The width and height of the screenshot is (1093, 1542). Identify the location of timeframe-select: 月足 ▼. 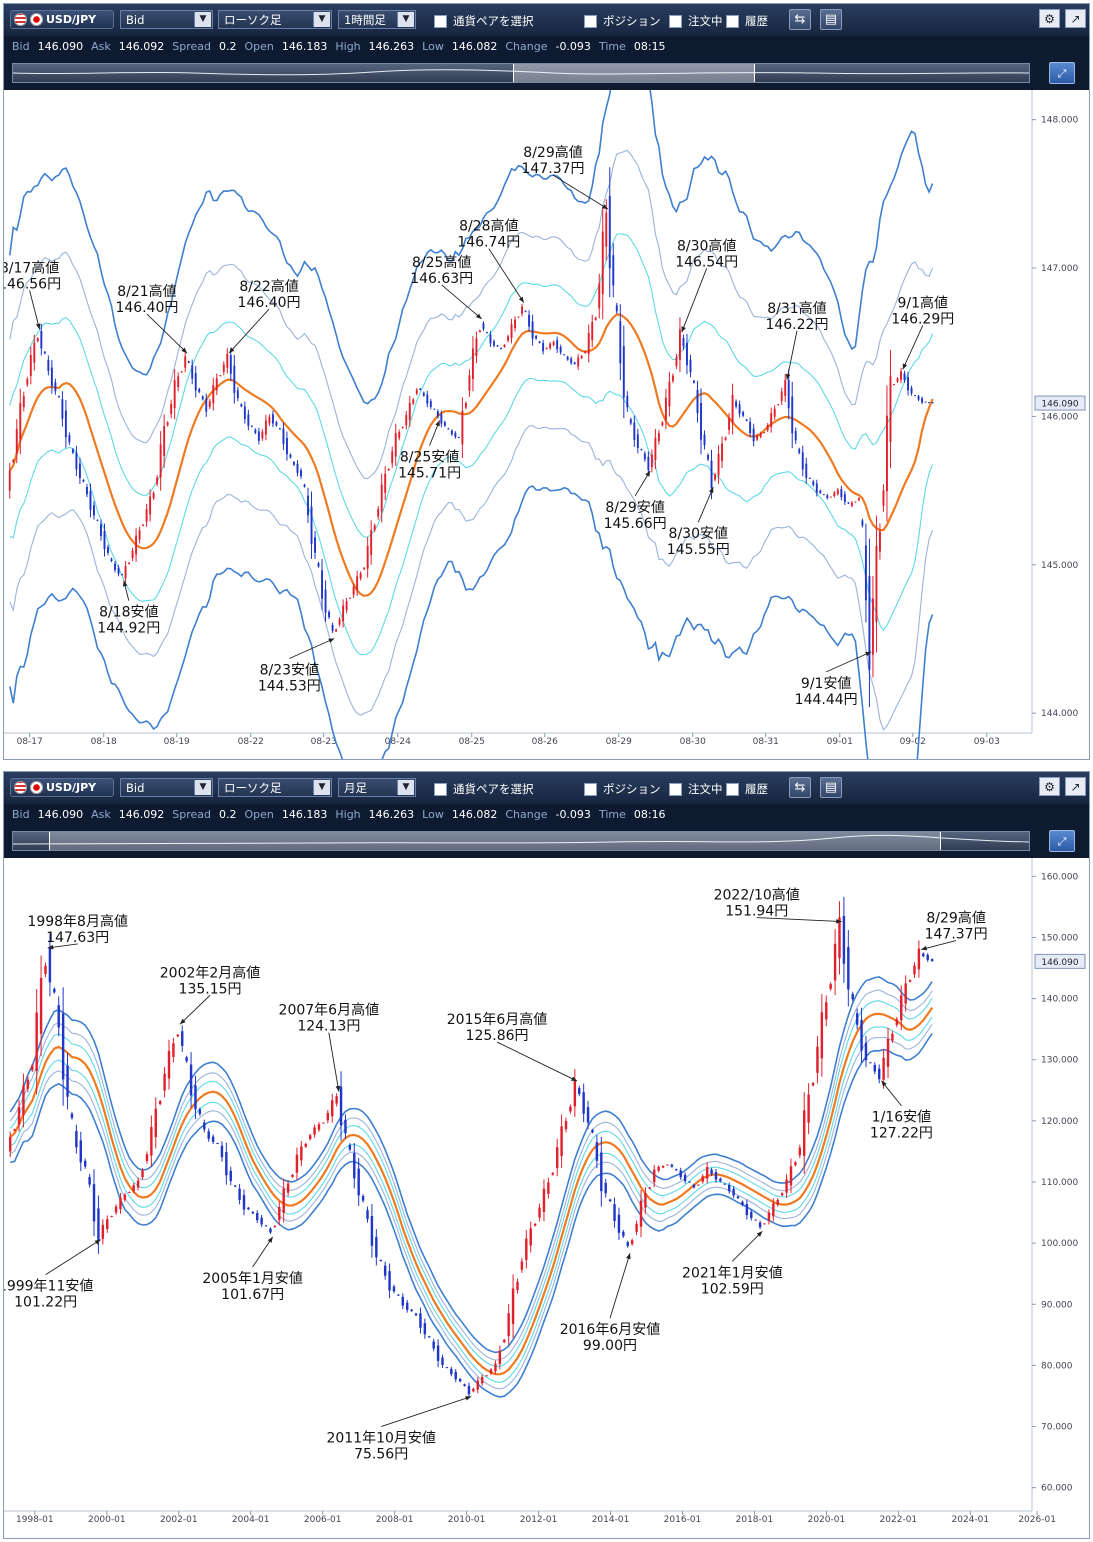
(377, 787).